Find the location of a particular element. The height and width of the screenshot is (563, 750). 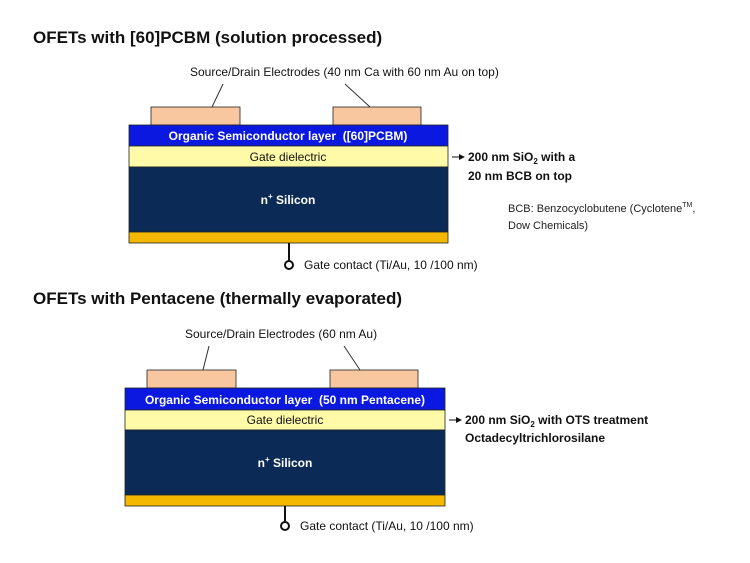

semiconductor-label: Organic Semiconductor layer ([60]PCBM) is located at coordinates (288, 136).